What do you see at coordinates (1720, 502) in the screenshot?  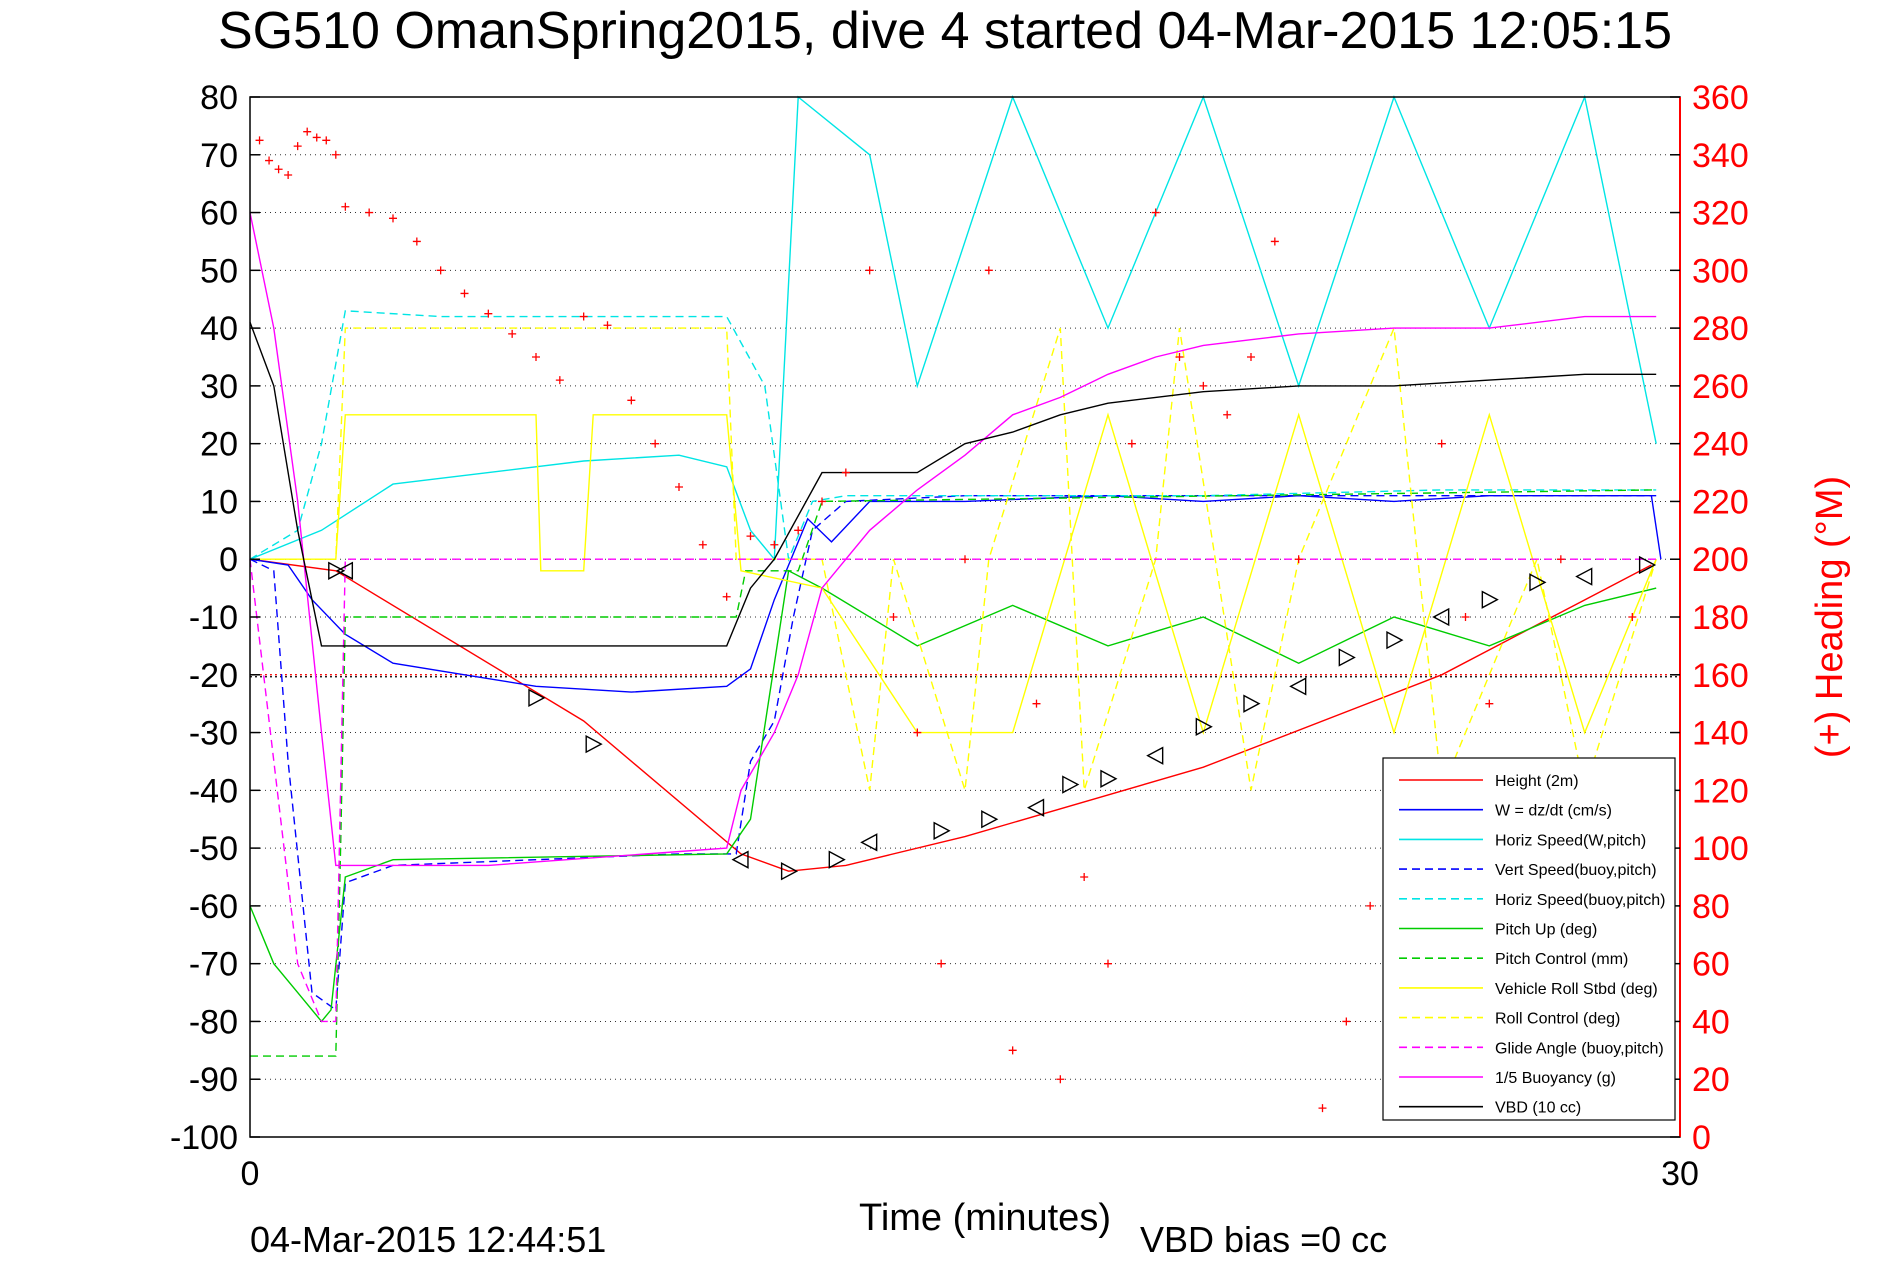 I see `y2-tick-label: 220` at bounding box center [1720, 502].